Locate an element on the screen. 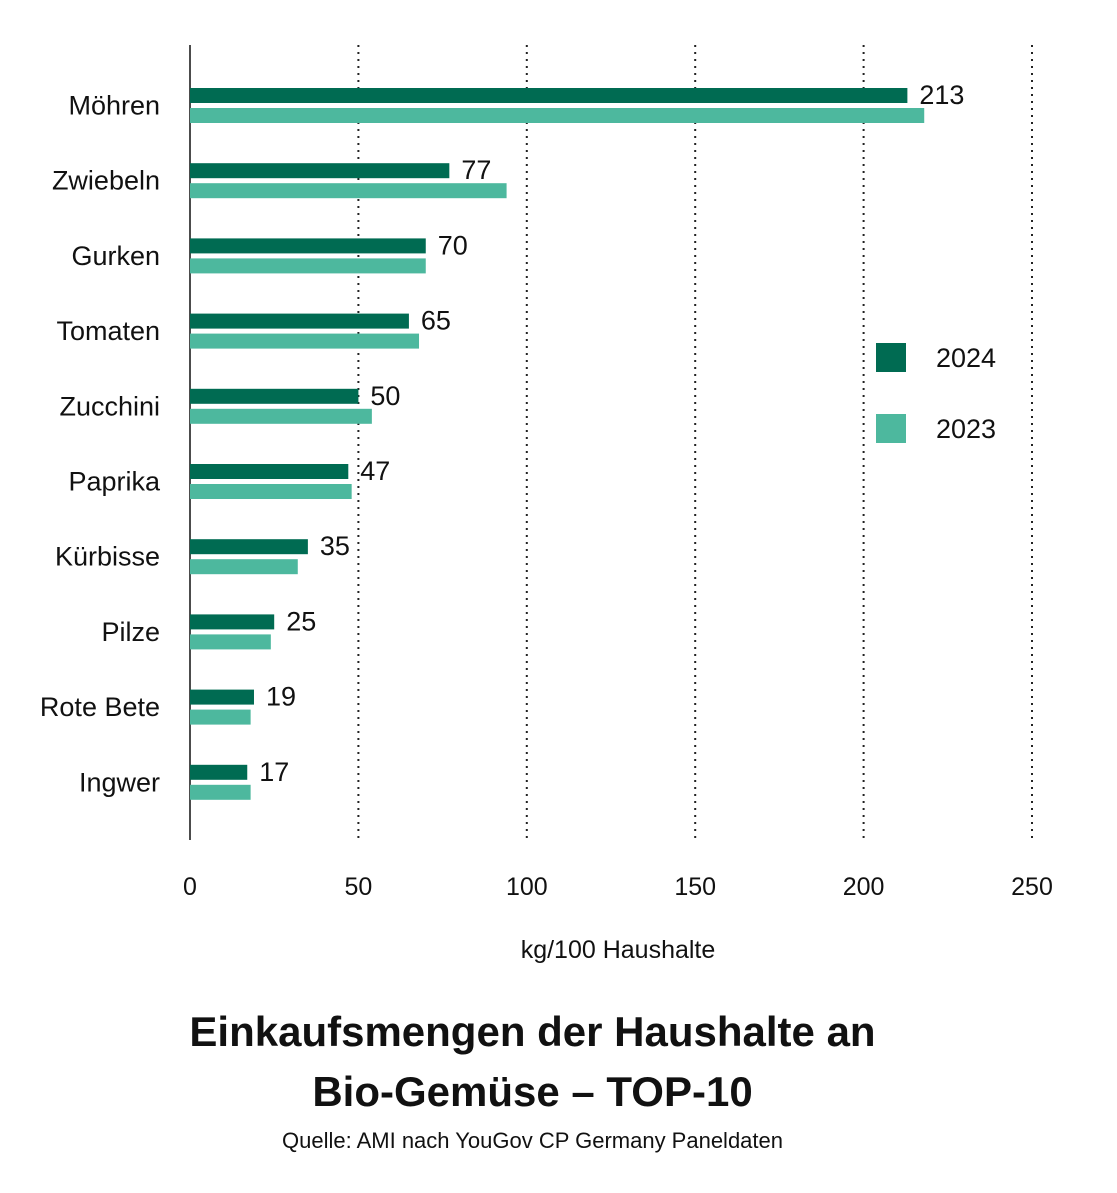 This screenshot has height=1193, width=1117. data-label: 17 is located at coordinates (274, 772).